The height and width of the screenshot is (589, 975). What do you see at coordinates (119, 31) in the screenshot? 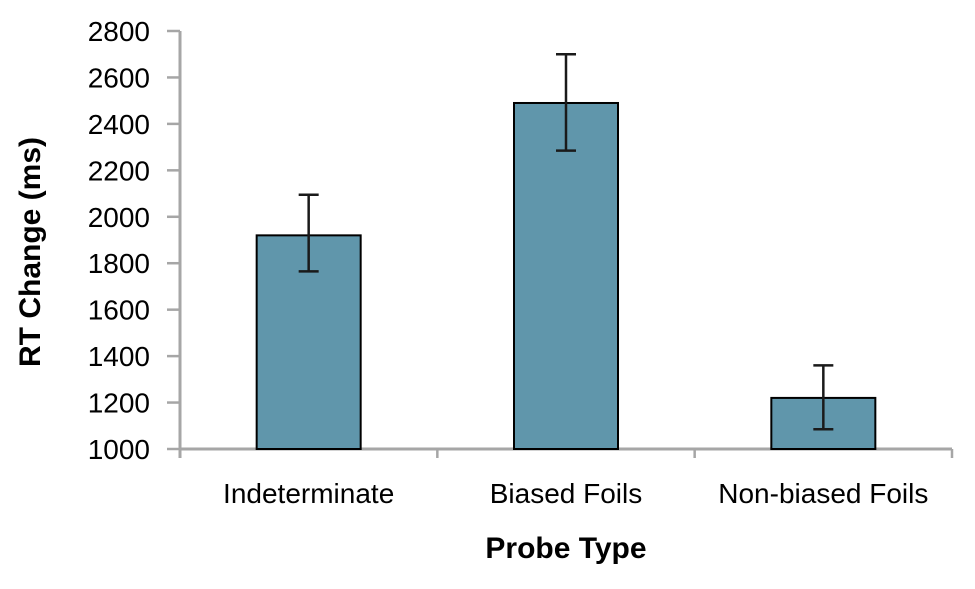
I see `y-axis-tick-label: 2800` at bounding box center [119, 31].